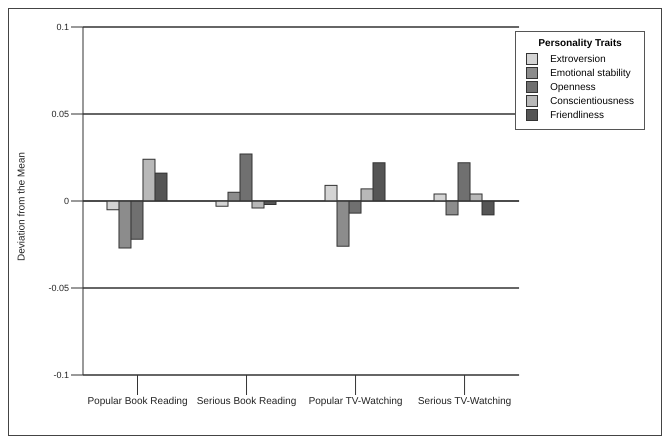 The height and width of the screenshot is (444, 670). Describe the element at coordinates (137, 402) in the screenshot. I see `x-tick-label: Popular Book Reading` at that location.